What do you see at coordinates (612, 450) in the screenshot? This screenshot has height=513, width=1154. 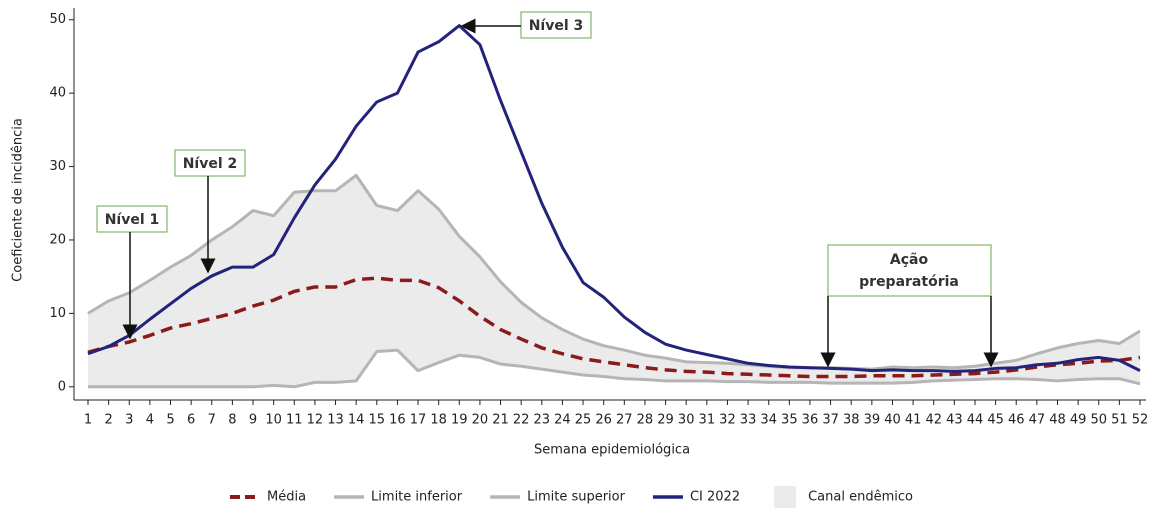 I see `x-axis-label: Semana epidemiológica` at bounding box center [612, 450].